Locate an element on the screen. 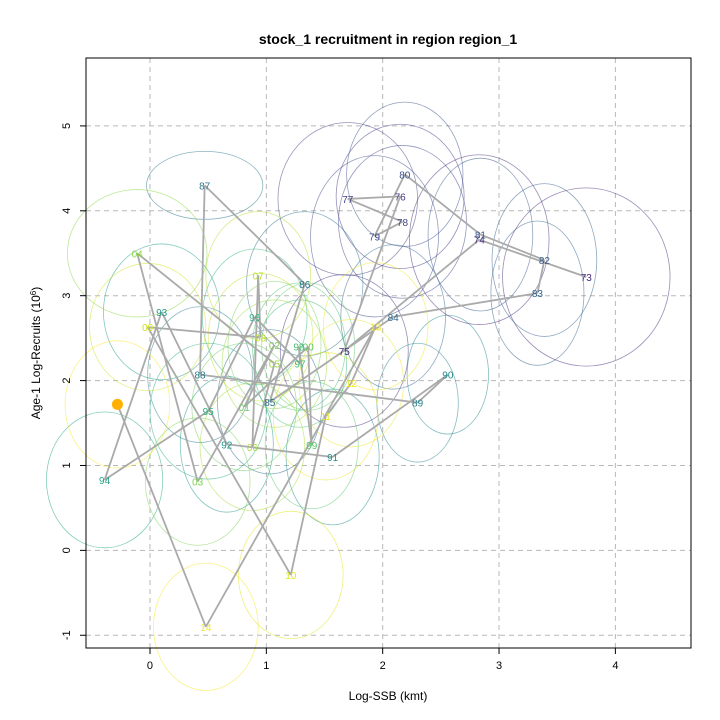 Image resolution: width=720 pixels, height=720 pixels. point-label-95: 95 is located at coordinates (209, 412).